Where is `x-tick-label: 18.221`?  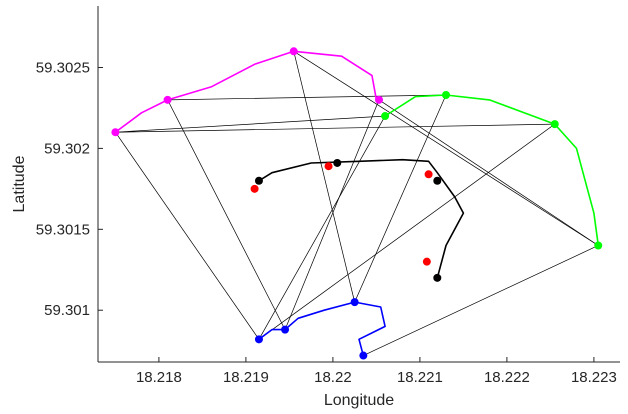
x-tick-label: 18.221 is located at coordinates (420, 377).